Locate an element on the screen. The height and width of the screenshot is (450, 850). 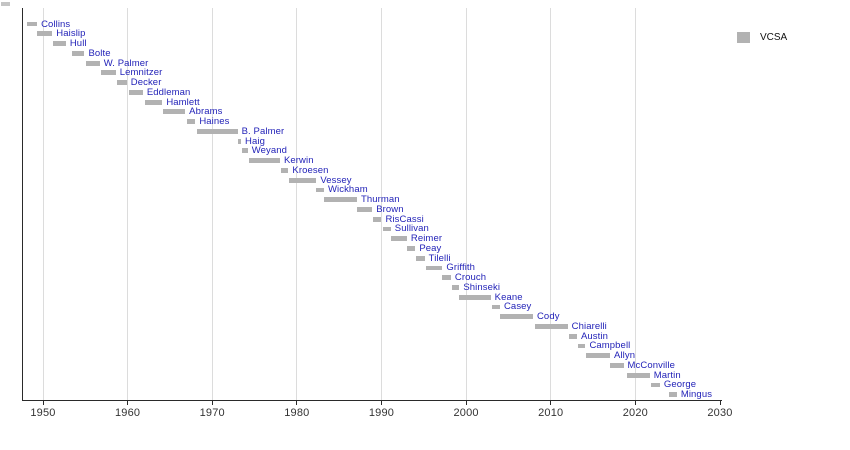
x-tick-label: 1960 is located at coordinates (127, 412).